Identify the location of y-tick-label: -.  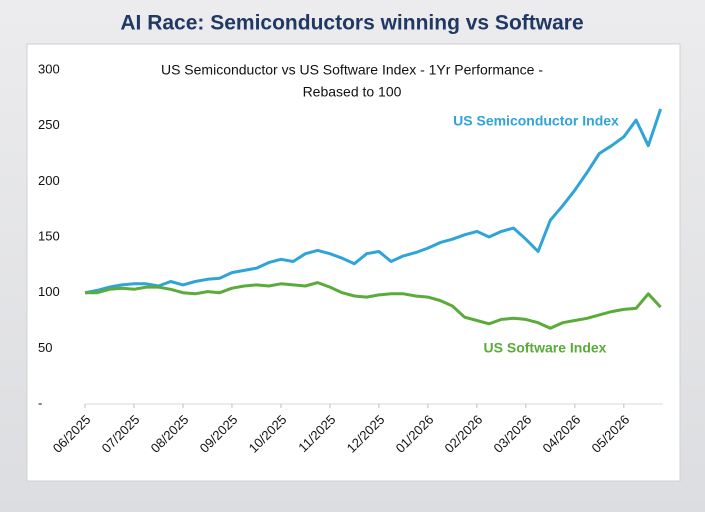
(40, 402).